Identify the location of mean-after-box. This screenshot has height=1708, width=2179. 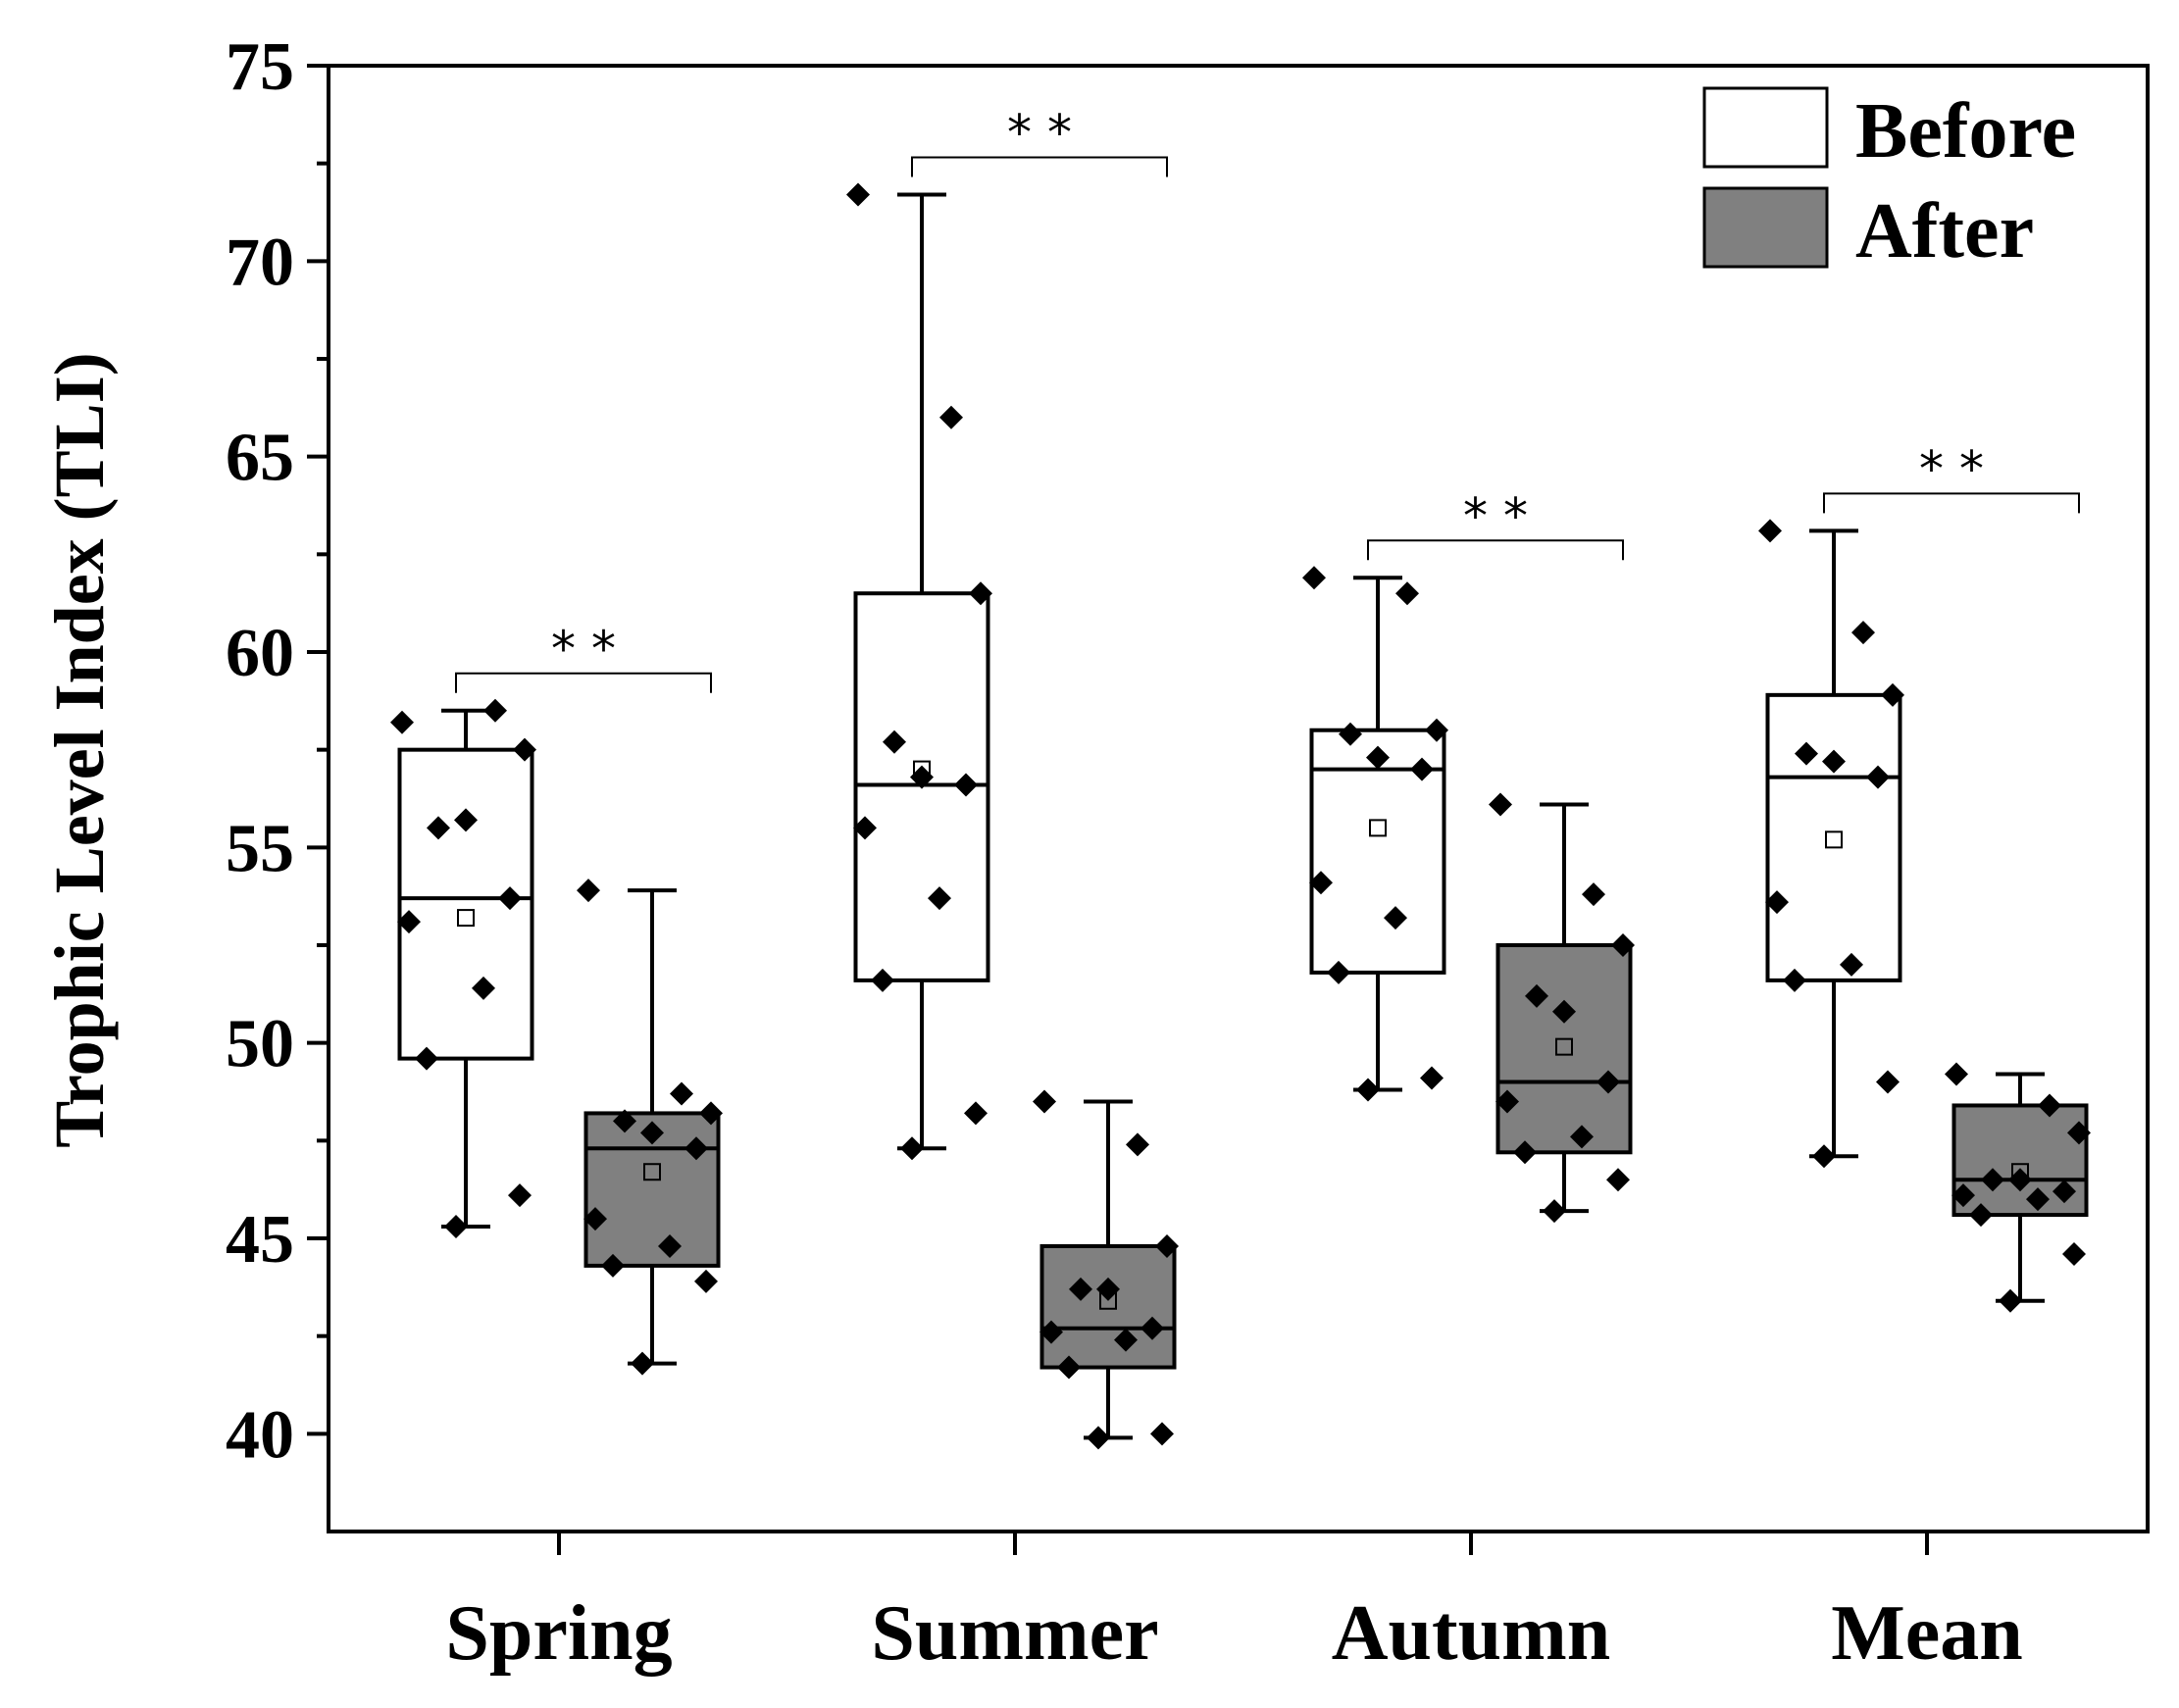
(2018, 1187).